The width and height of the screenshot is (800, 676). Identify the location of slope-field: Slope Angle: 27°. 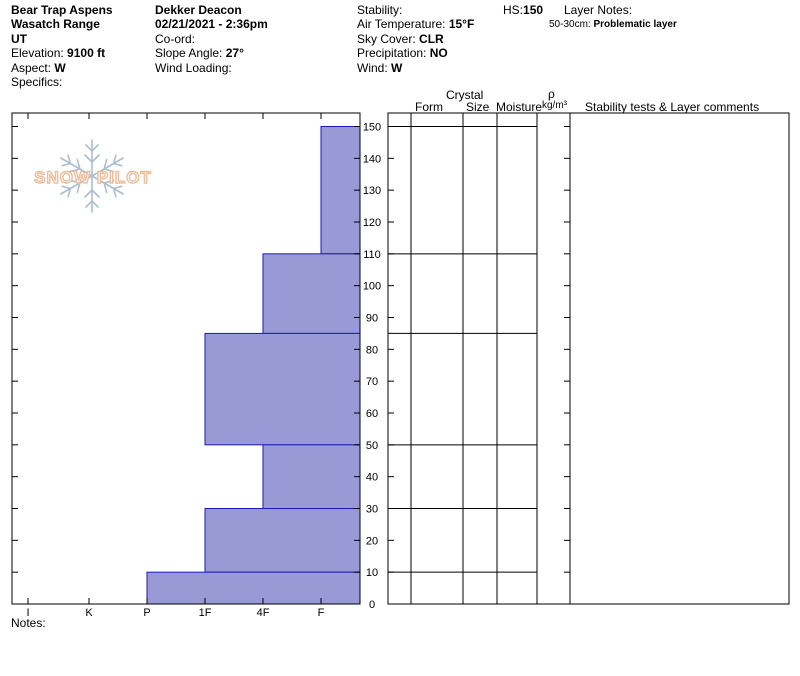
(199, 53).